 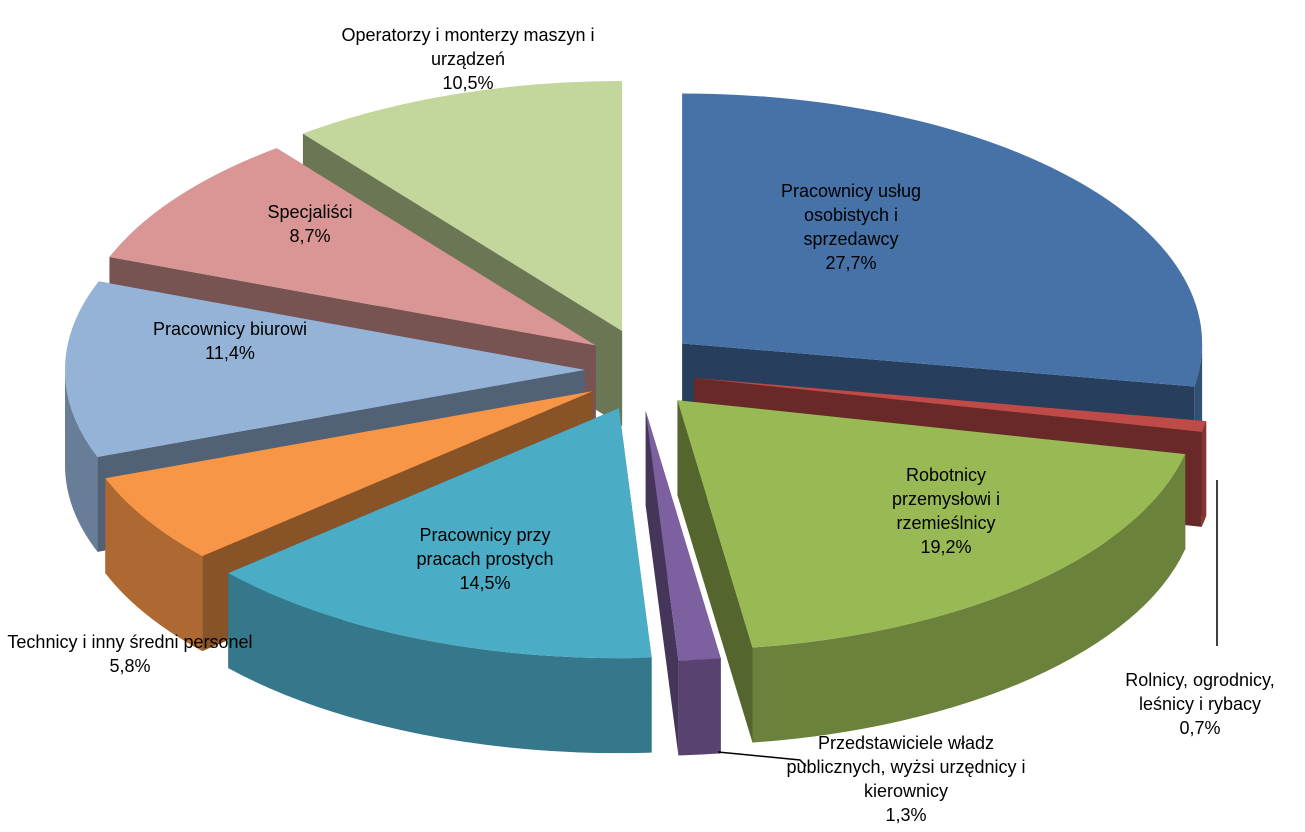 I want to click on category-label: Pracownicy biurowi, so click(x=230, y=329).